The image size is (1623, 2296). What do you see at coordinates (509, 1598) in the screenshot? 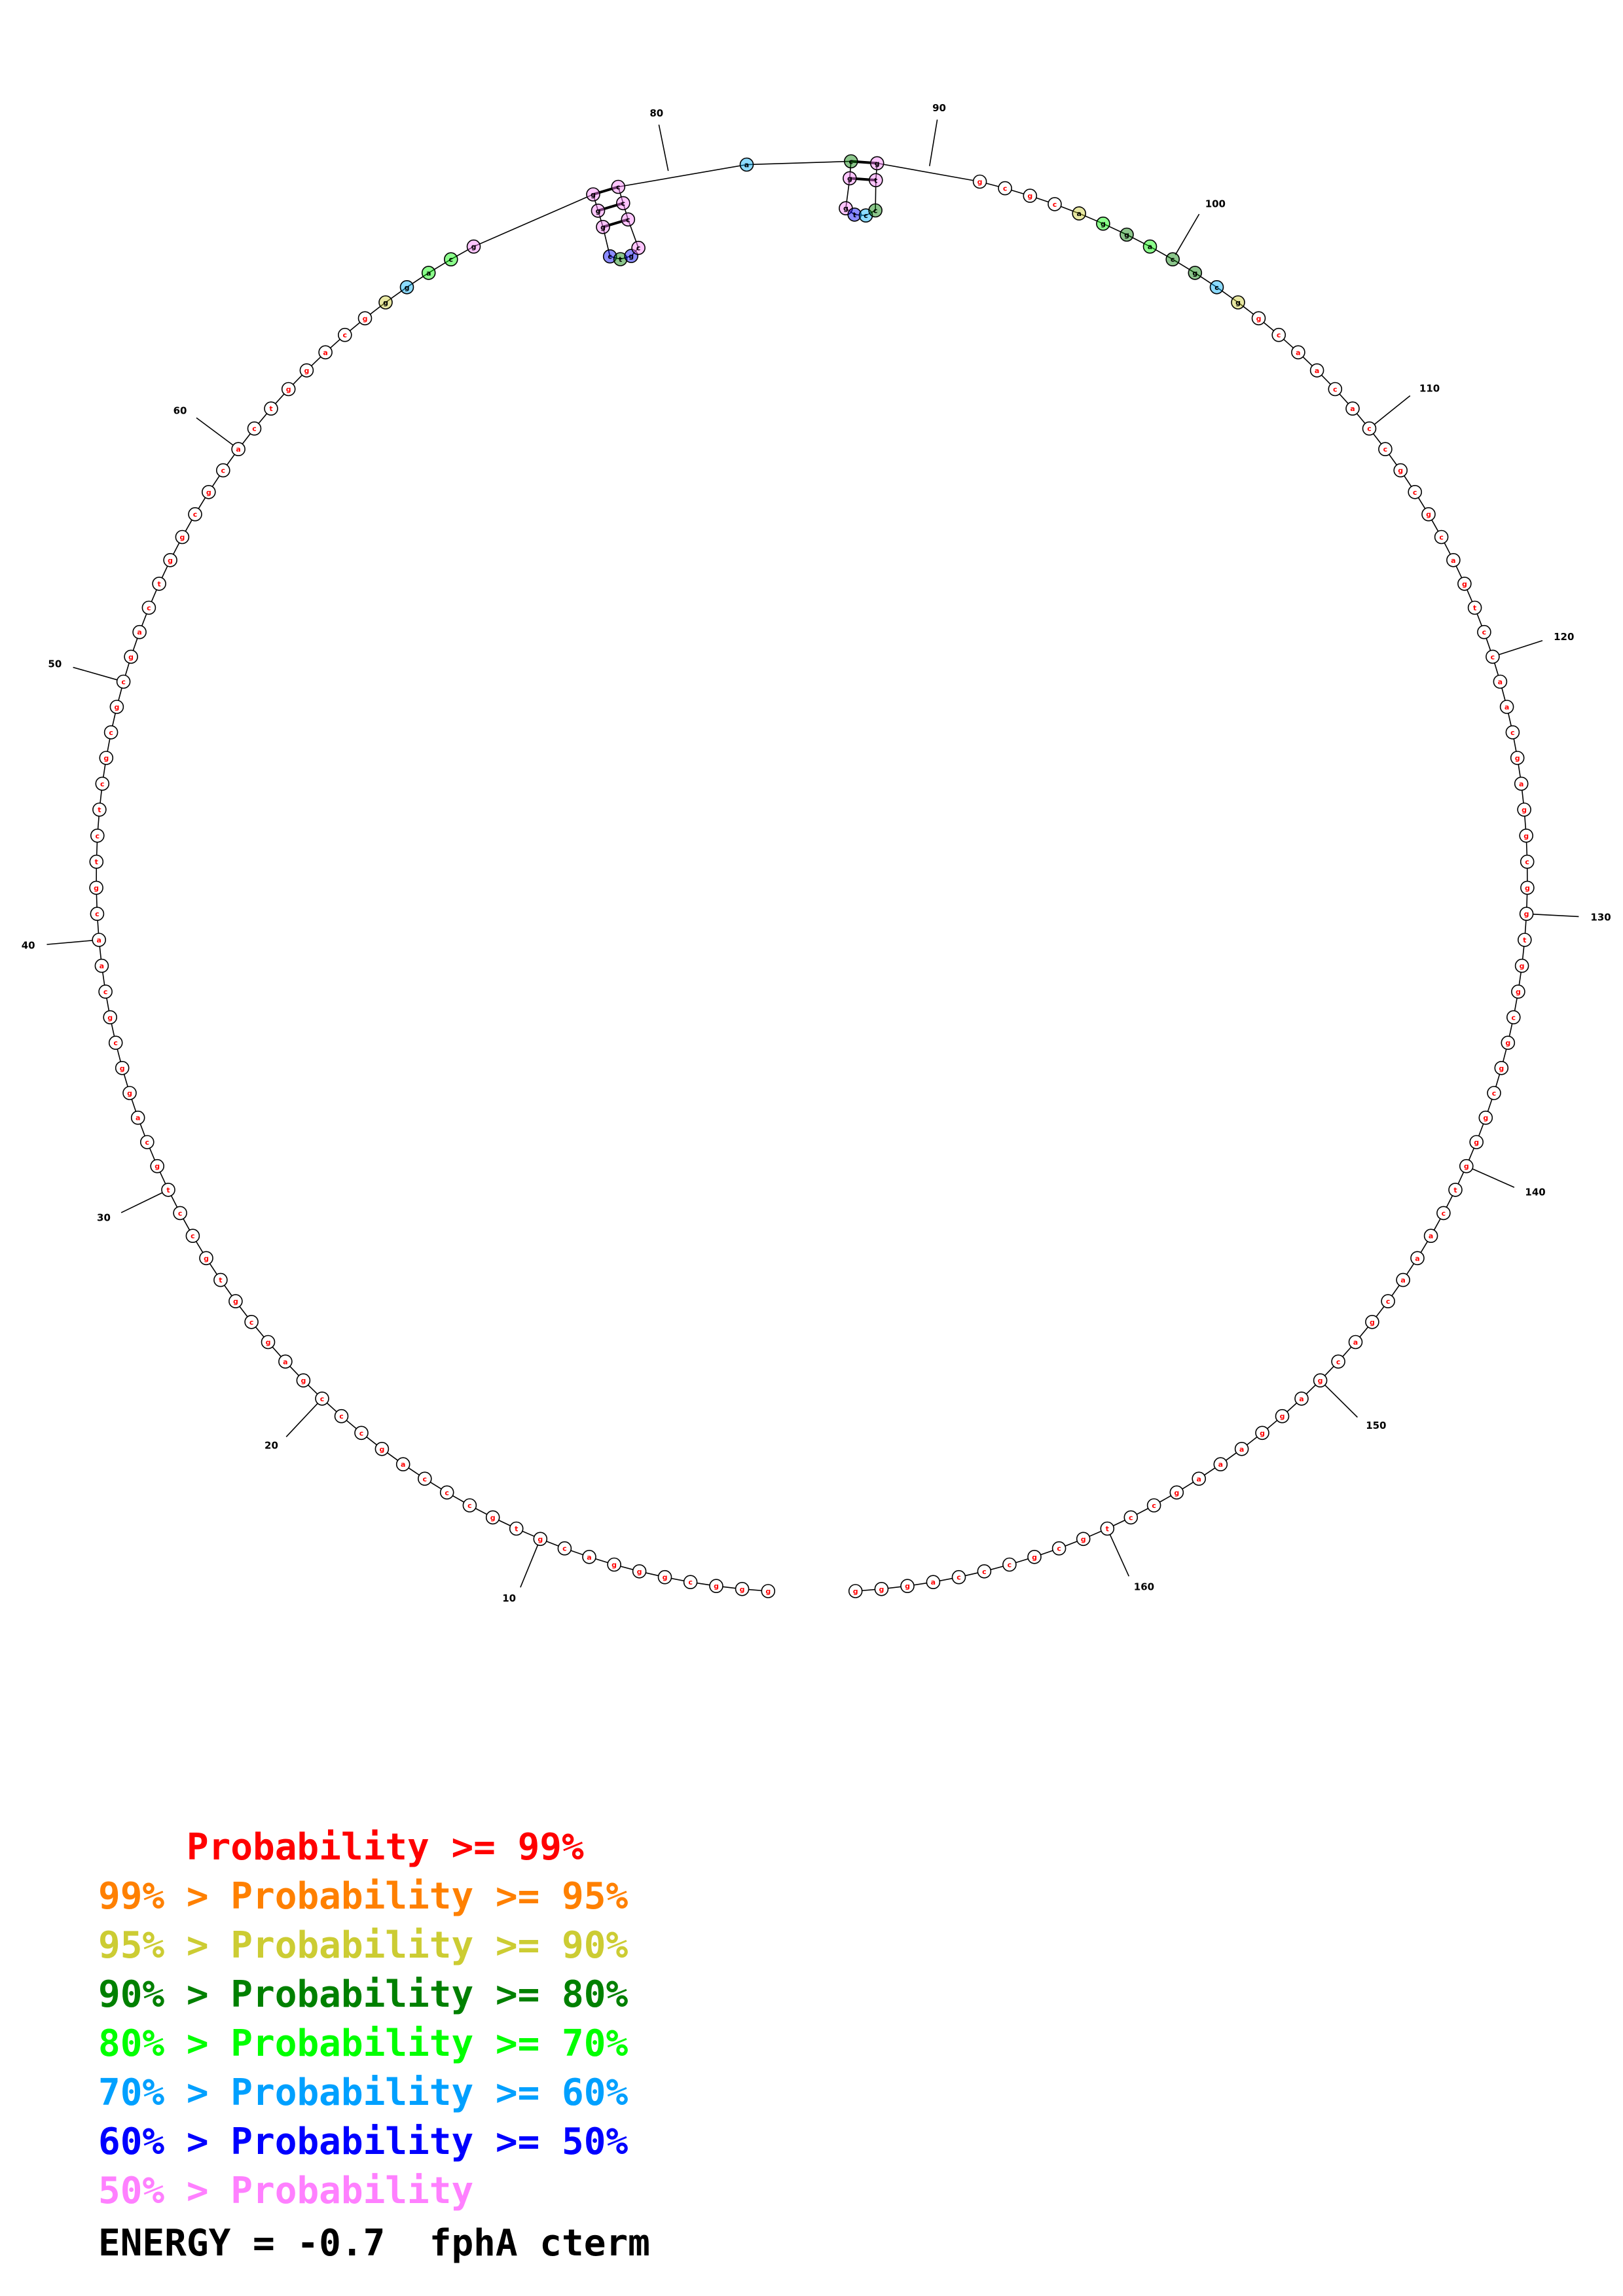
I see `position-label-10: 10` at bounding box center [509, 1598].